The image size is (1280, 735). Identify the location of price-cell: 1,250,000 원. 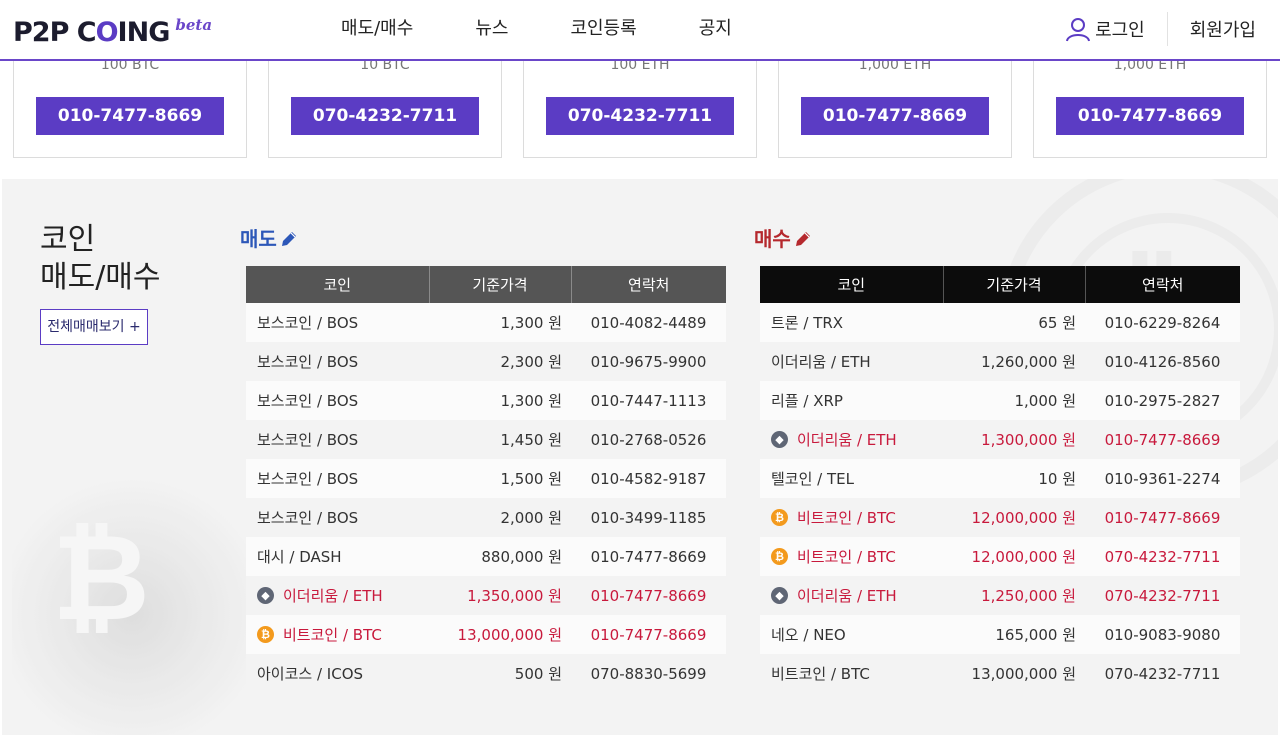
(1014, 595).